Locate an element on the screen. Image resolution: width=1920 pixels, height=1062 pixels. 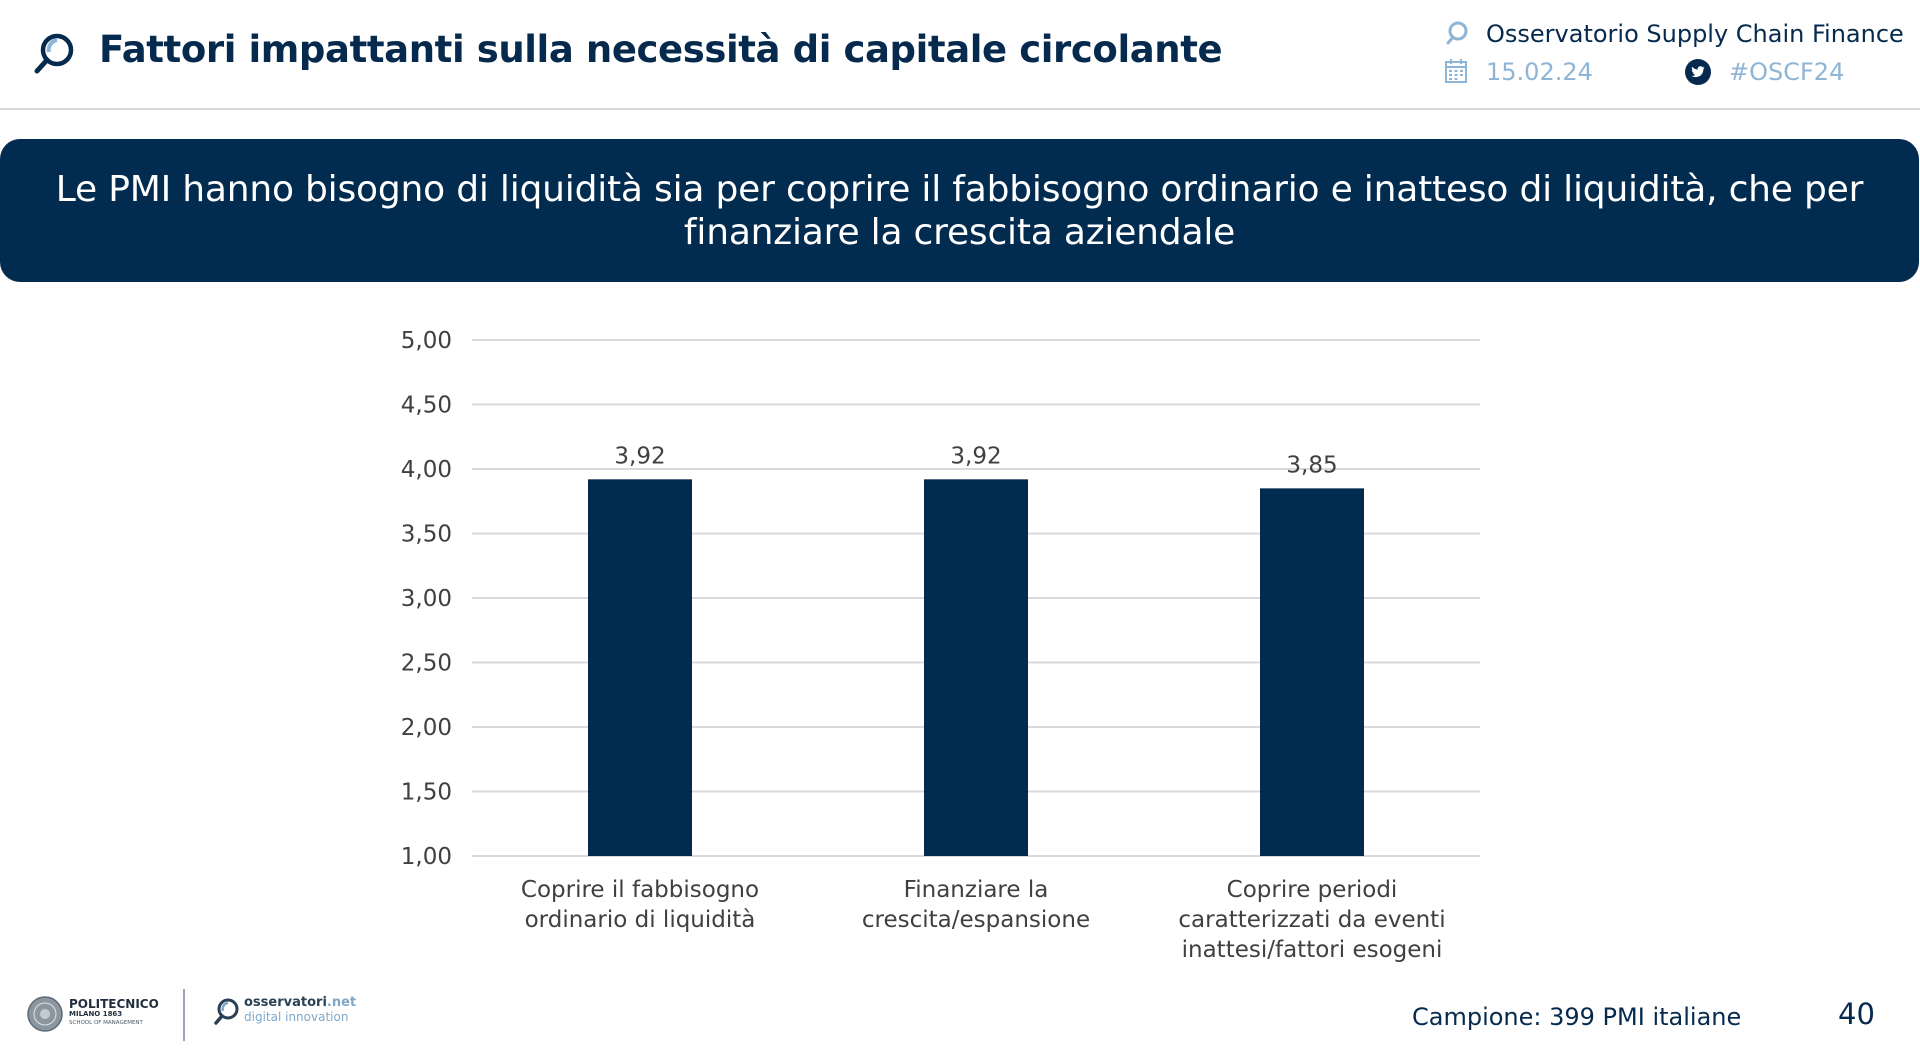
x-tick-label: ordinario di liquidità is located at coordinates (640, 920).